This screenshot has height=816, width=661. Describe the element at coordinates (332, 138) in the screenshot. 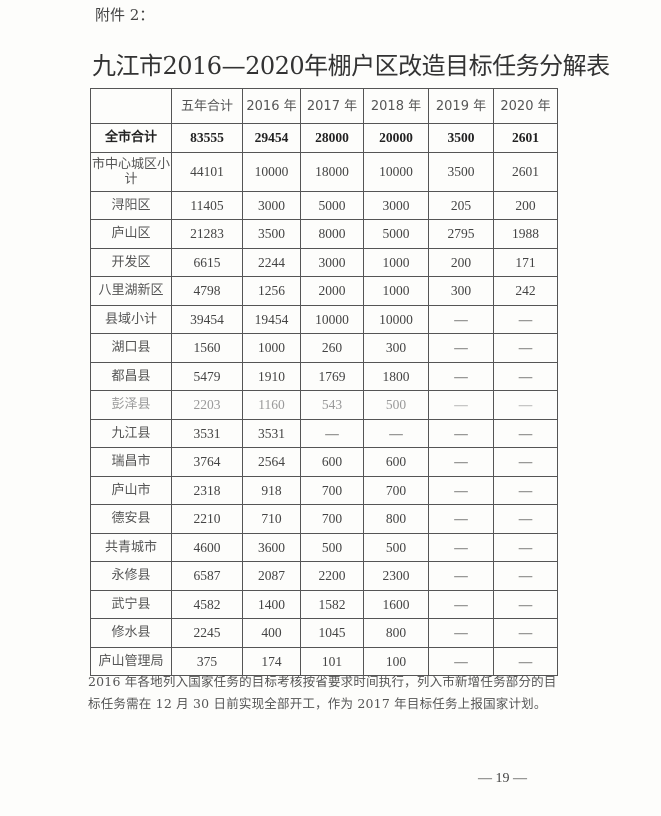

I see `table-cell: 28000` at that location.